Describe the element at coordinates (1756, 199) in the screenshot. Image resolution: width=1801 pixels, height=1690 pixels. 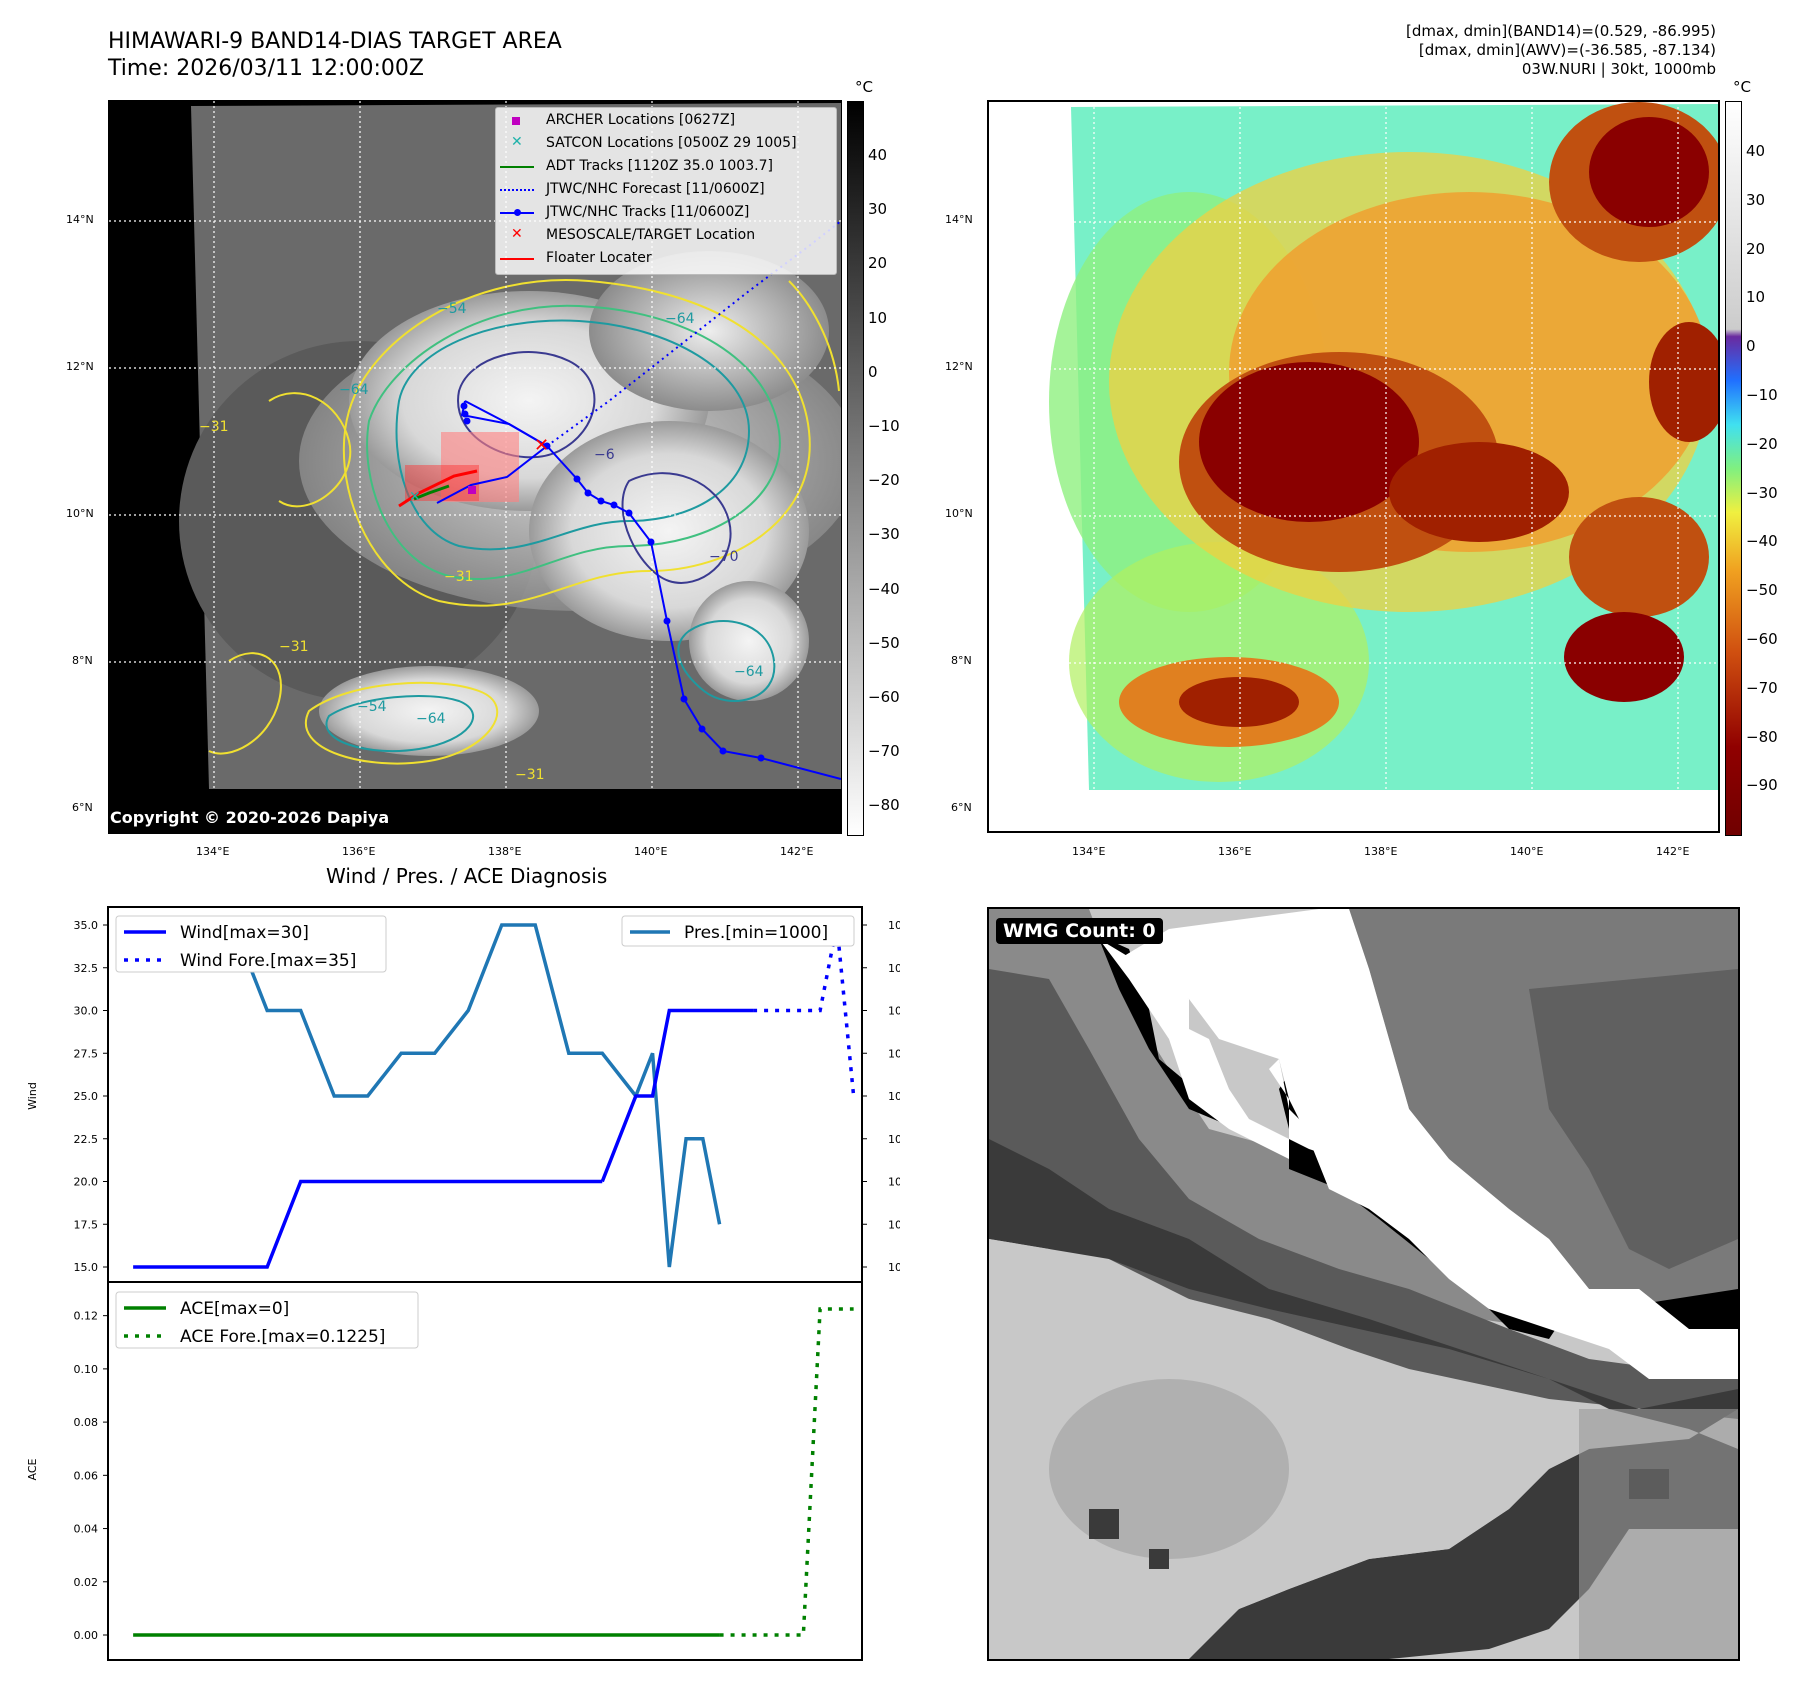
I see `colorbar-tick: 30` at that location.